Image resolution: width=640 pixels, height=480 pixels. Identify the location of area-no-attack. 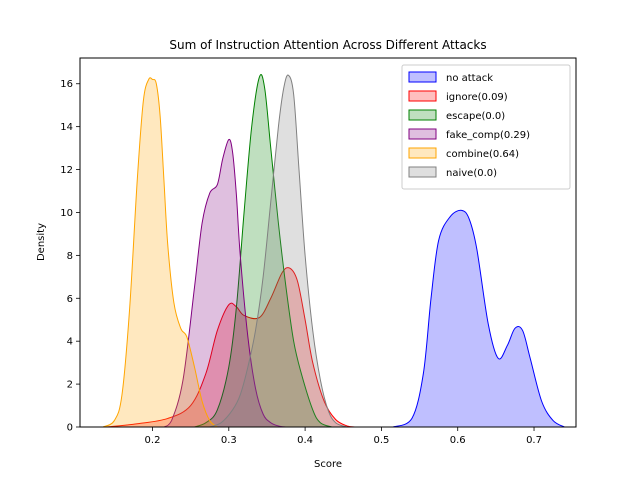
(478, 318).